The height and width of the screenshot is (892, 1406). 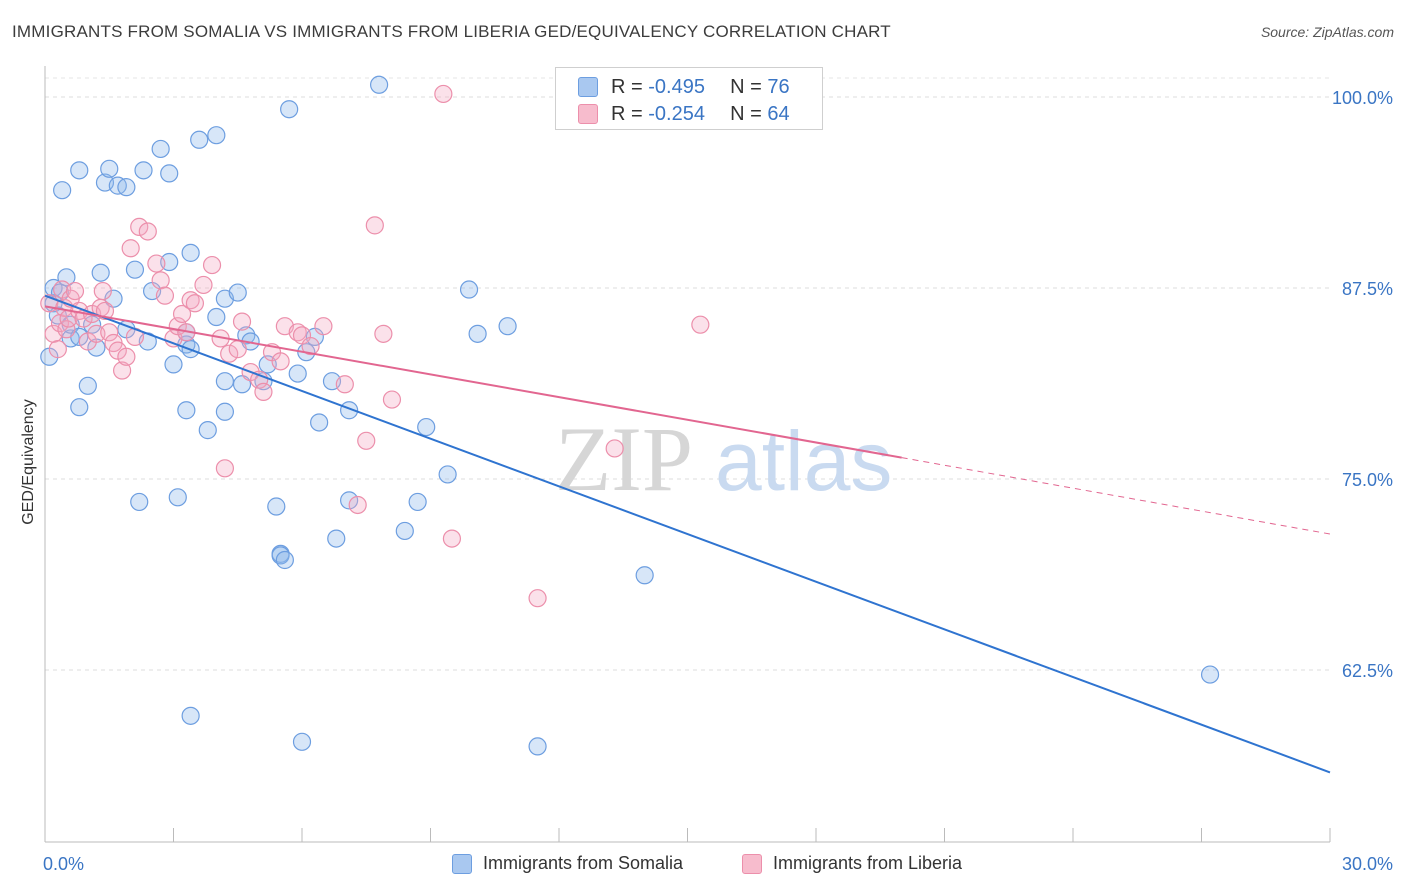 What do you see at coordinates (778, 114) in the screenshot?
I see `legend-n-value: 64` at bounding box center [778, 114].